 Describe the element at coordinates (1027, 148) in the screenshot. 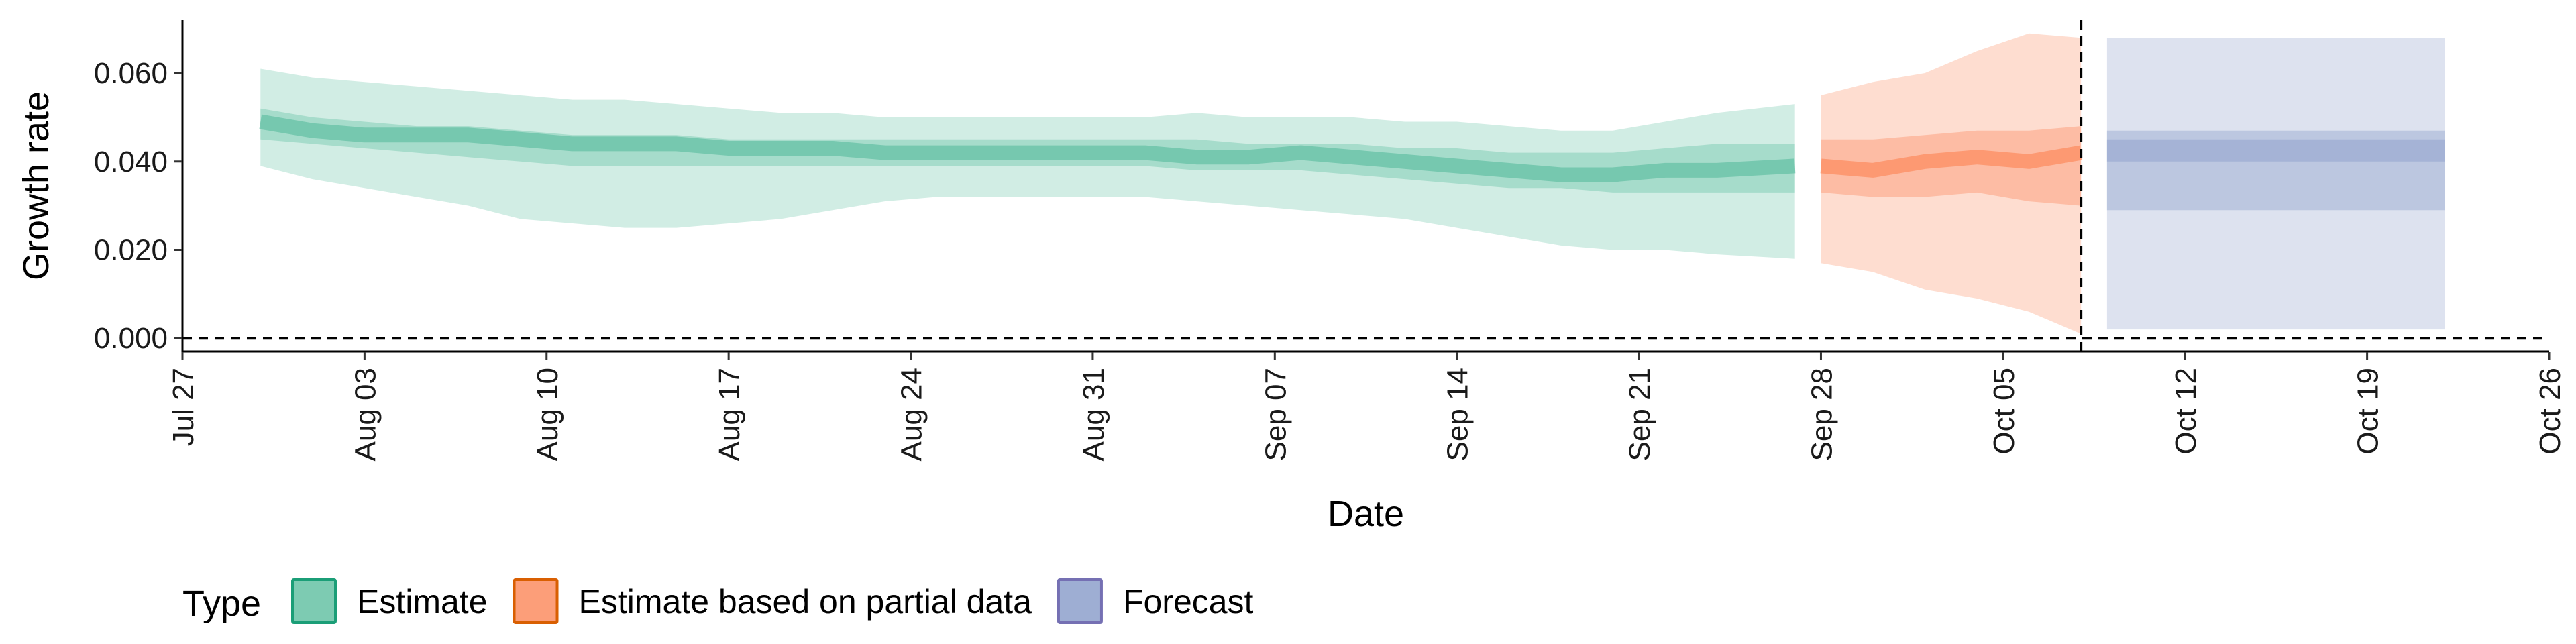

I see `estimate-median-line` at that location.